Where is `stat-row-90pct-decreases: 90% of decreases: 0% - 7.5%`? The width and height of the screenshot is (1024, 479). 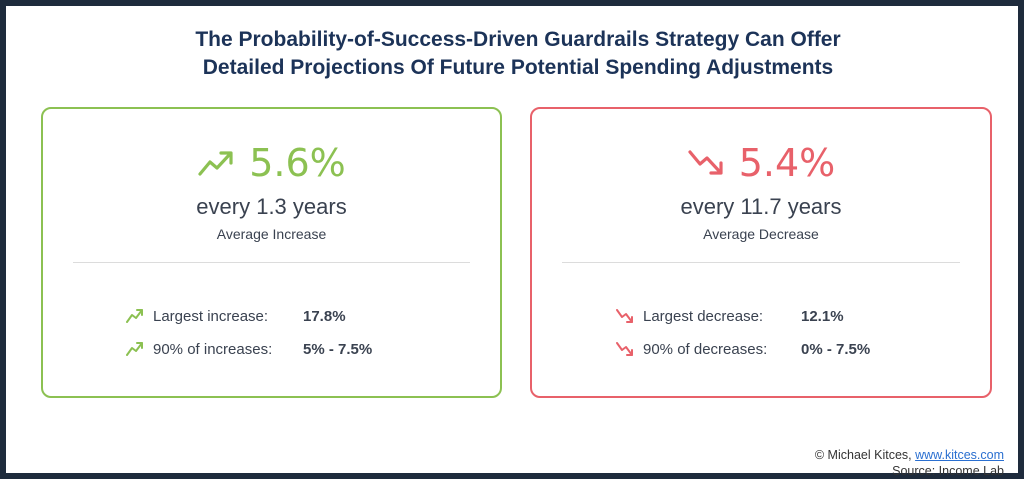
stat-row-90pct-decreases: 90% of decreases: 0% - 7.5% is located at coordinates (742, 349).